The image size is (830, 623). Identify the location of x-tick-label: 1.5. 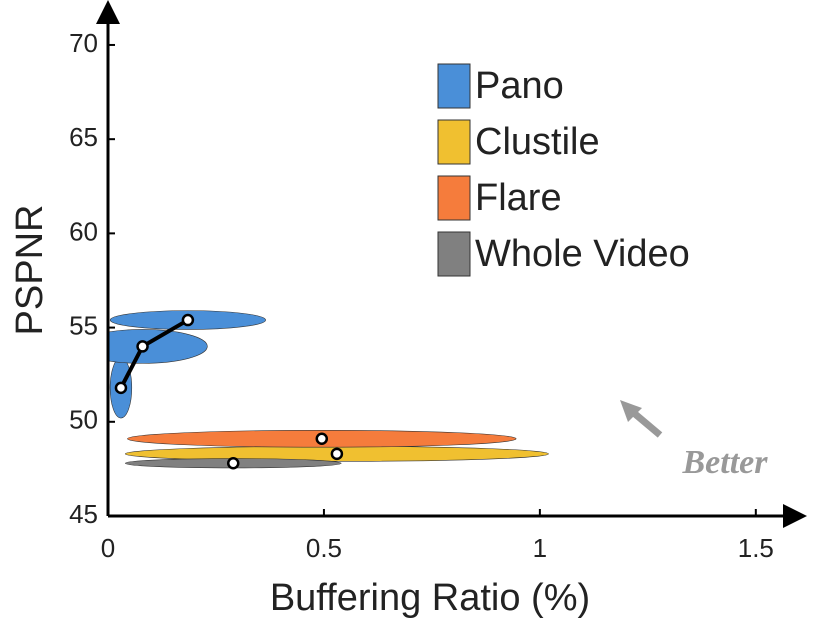
(756, 548).